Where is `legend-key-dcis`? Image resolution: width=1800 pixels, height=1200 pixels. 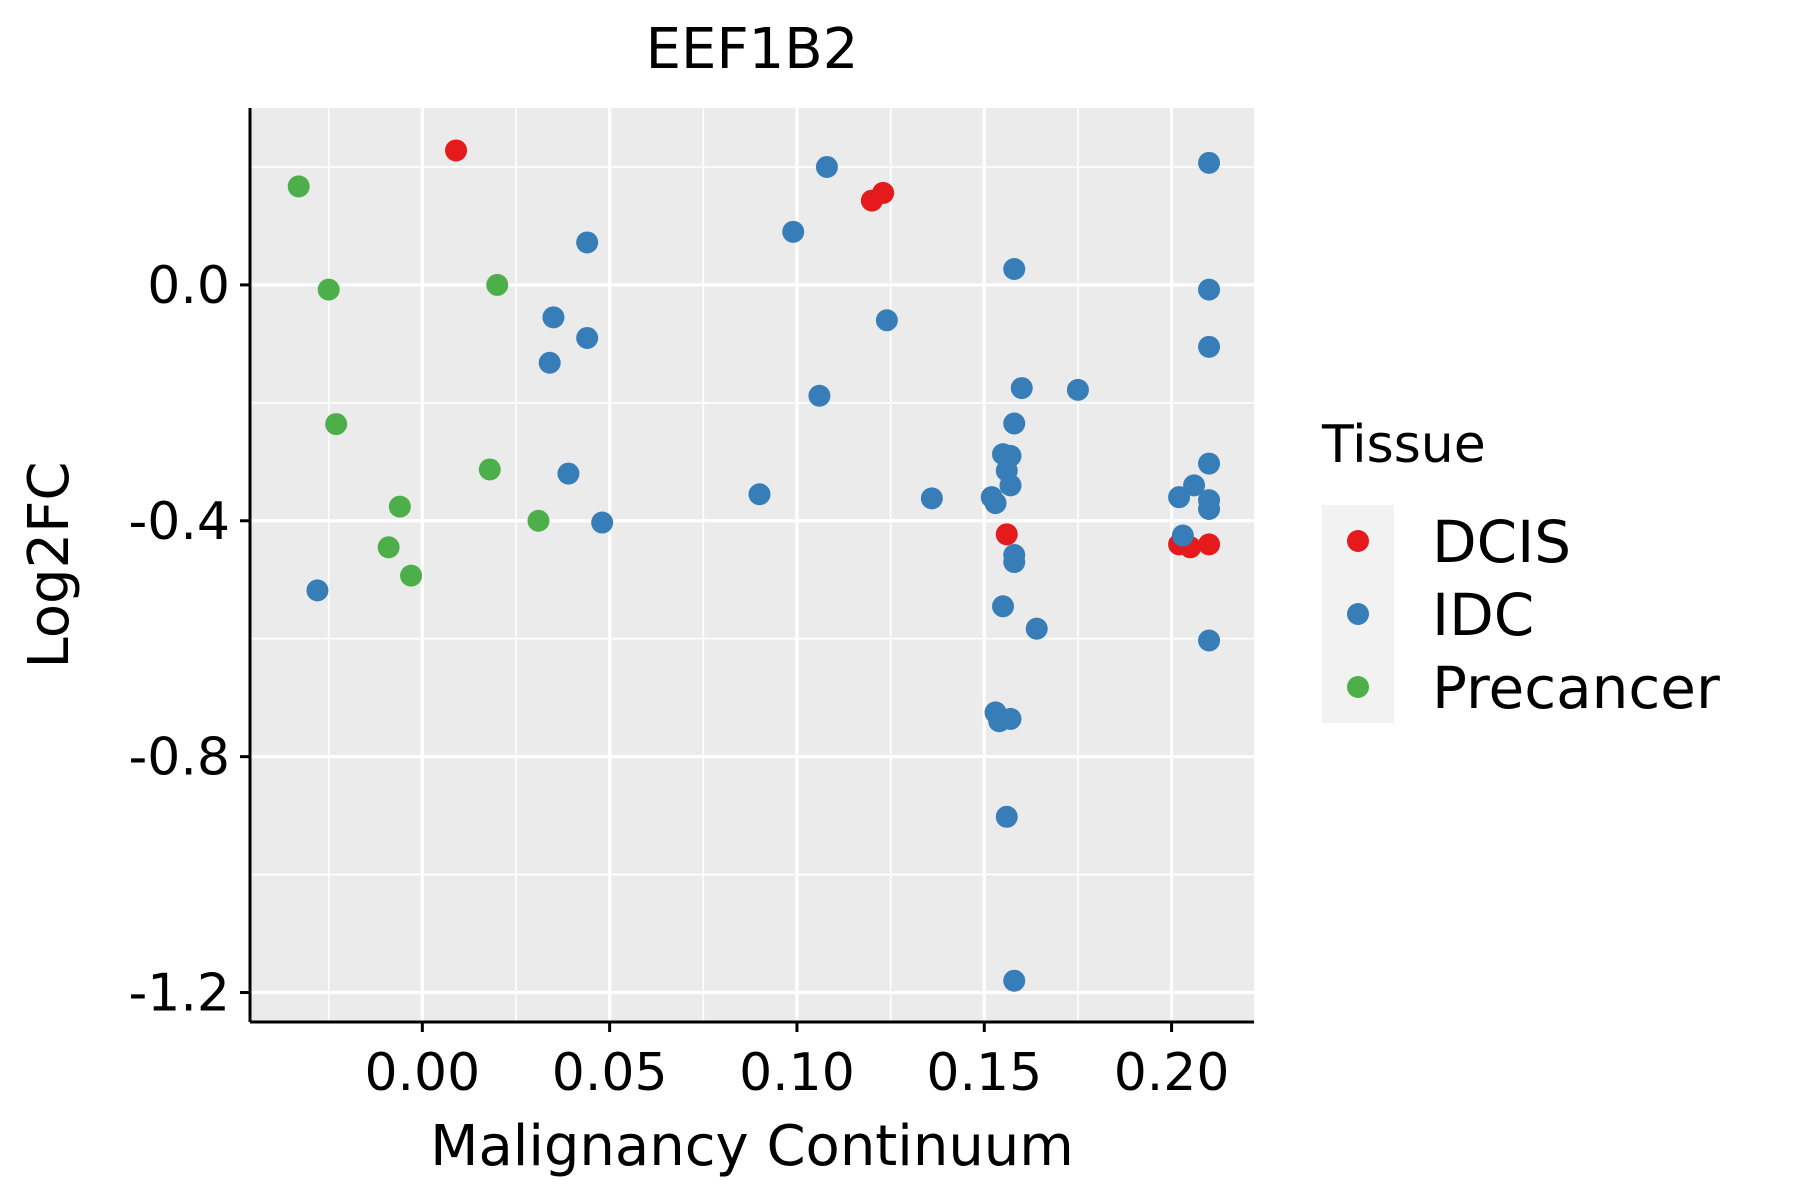 legend-key-dcis is located at coordinates (1358, 541).